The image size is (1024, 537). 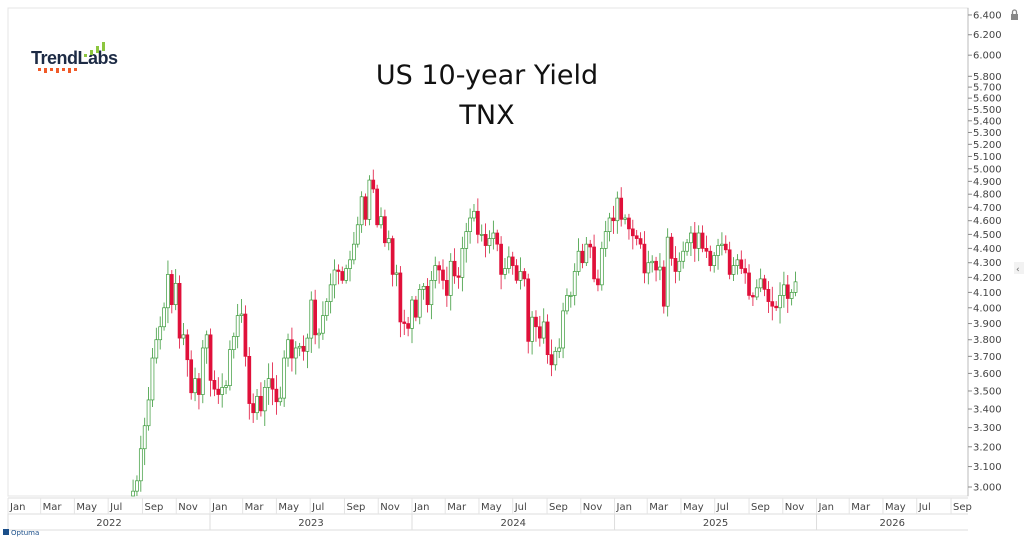 What do you see at coordinates (987, 35) in the screenshot?
I see `y-tick-label: 6.200` at bounding box center [987, 35].